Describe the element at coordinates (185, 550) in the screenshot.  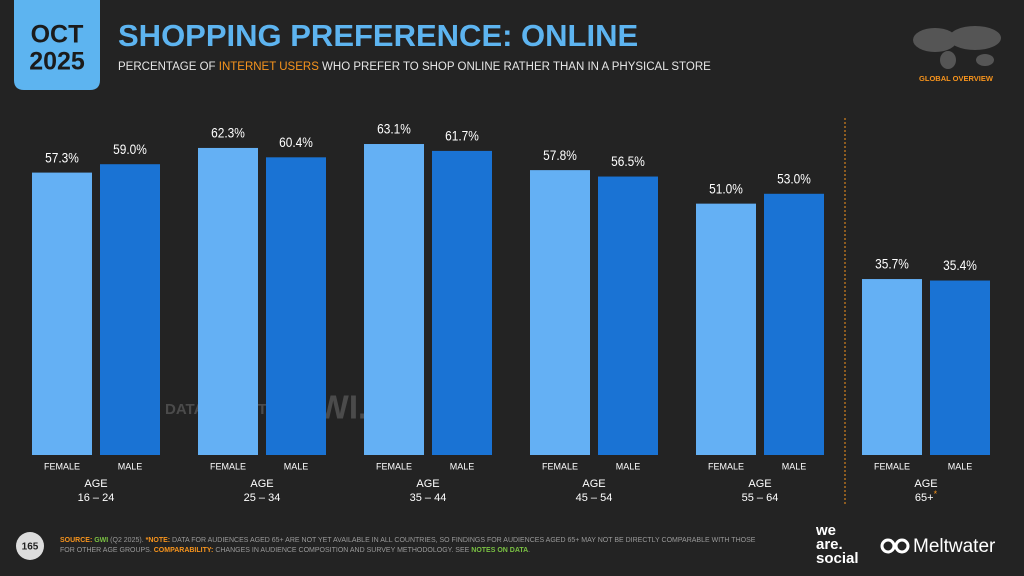
I see `footnote-part: COMPARABILITY:` at that location.